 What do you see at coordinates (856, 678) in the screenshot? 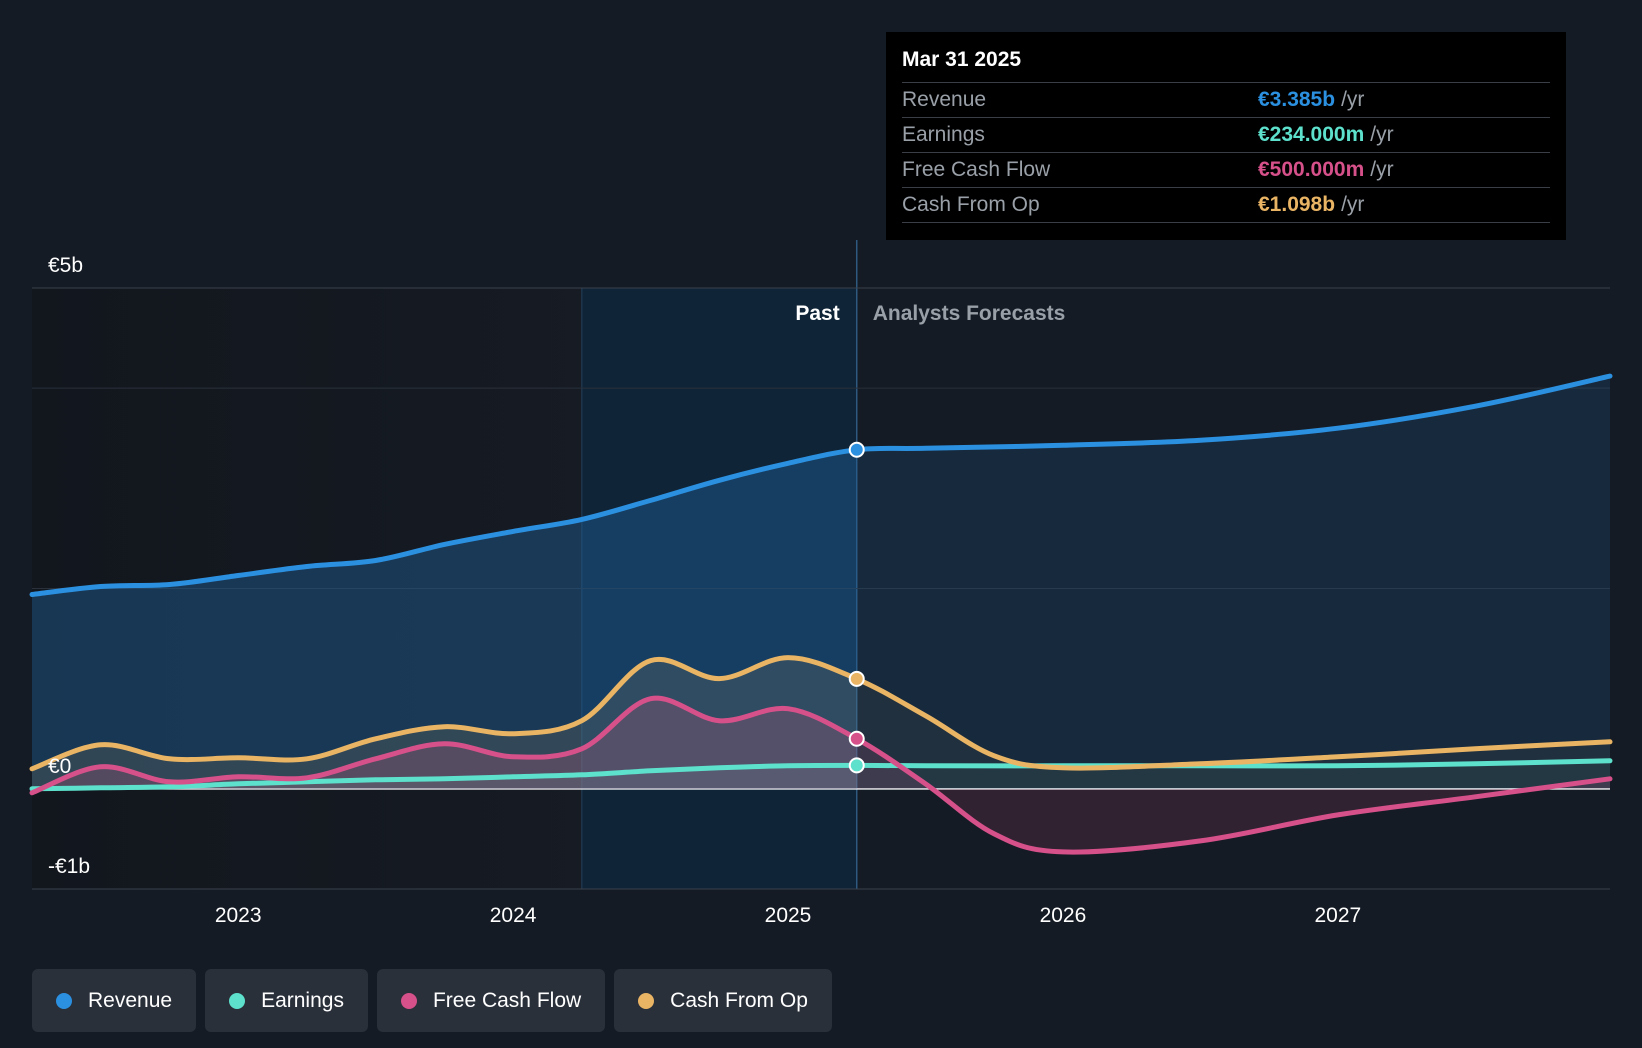
I see `marker-cash-from-op` at bounding box center [856, 678].